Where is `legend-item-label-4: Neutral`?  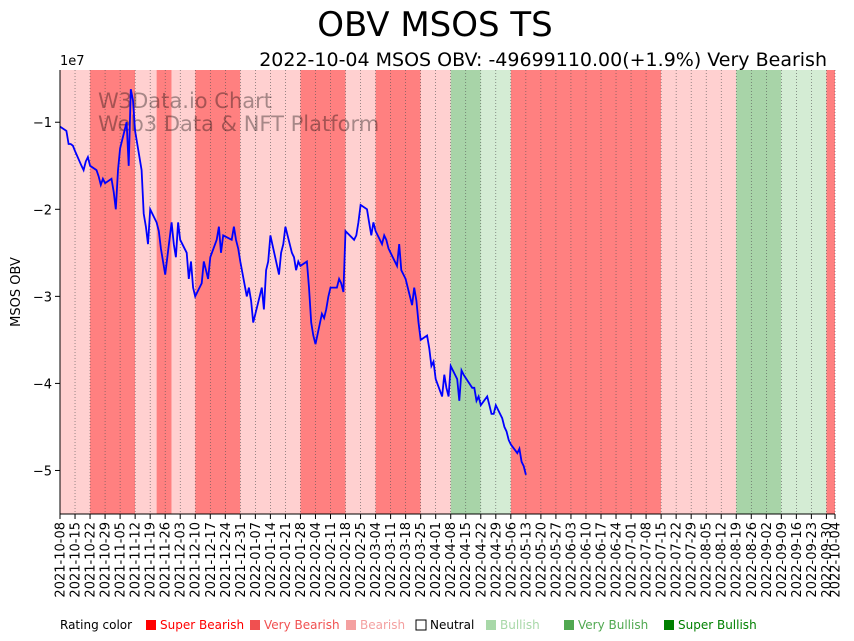 legend-item-label-4: Neutral is located at coordinates (452, 625).